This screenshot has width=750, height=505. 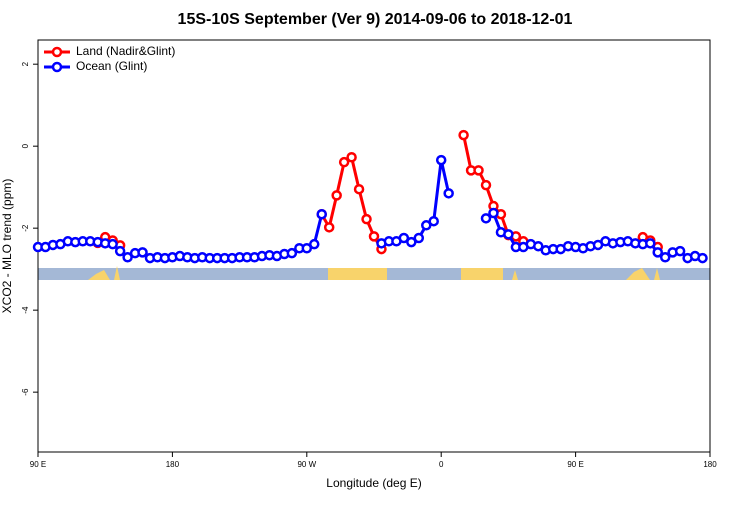 What do you see at coordinates (125, 51) in the screenshot?
I see `legend-label: Land (Nadir&Glint)` at bounding box center [125, 51].